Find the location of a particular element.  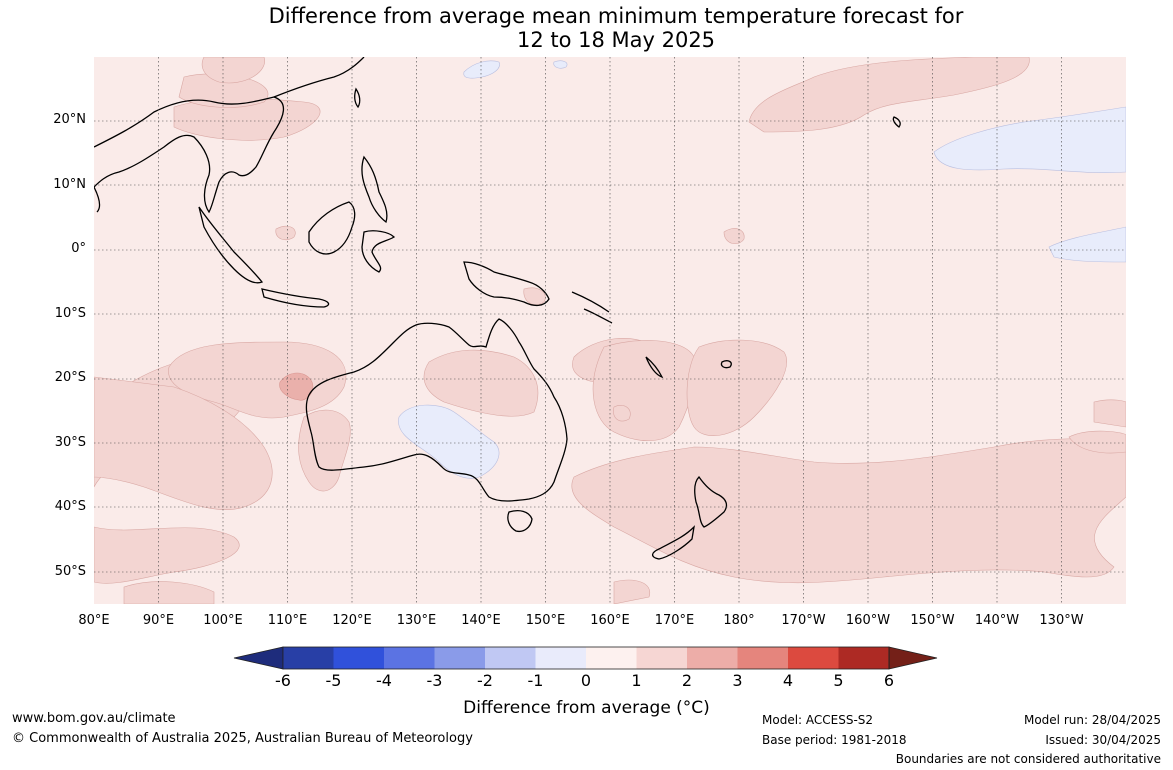

coastline-taiwan is located at coordinates (357, 98).